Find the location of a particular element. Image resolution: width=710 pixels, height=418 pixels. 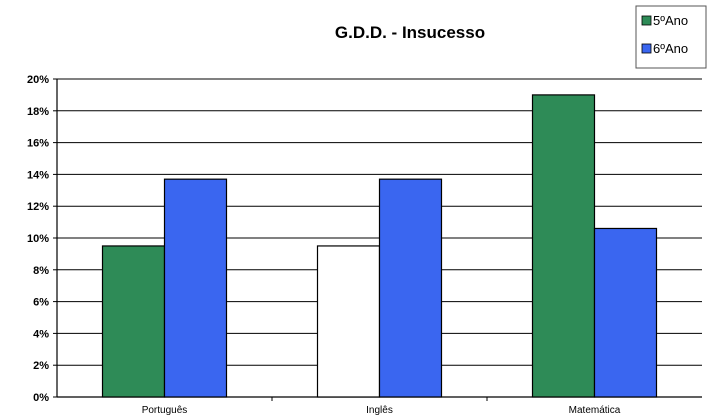

y-tick-label: 18% is located at coordinates (38, 112).